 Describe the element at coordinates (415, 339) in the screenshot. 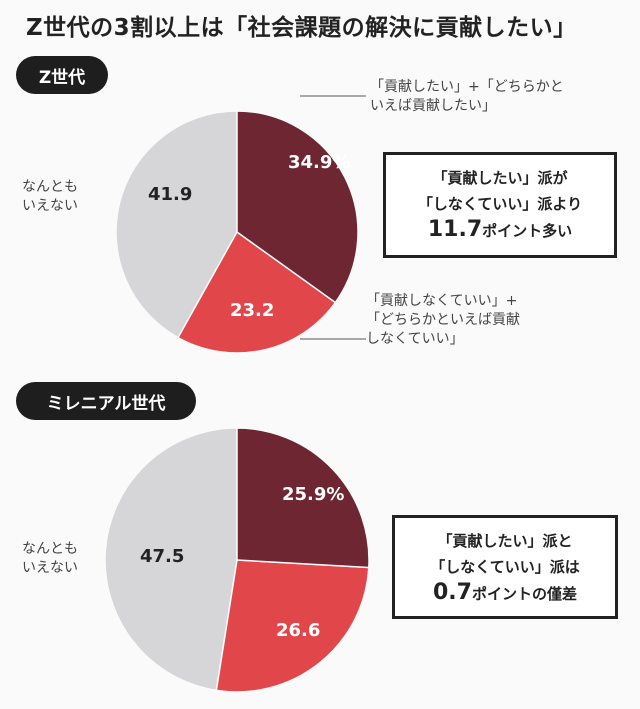

I see `callout-line: しなくていい」` at that location.